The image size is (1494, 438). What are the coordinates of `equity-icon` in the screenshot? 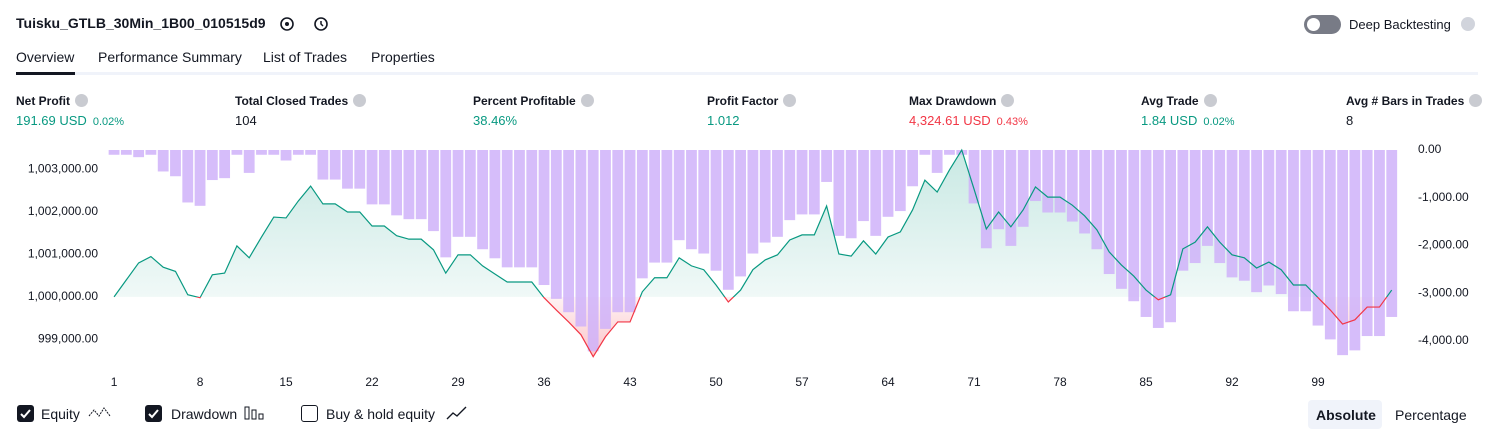 It's located at (99, 412).